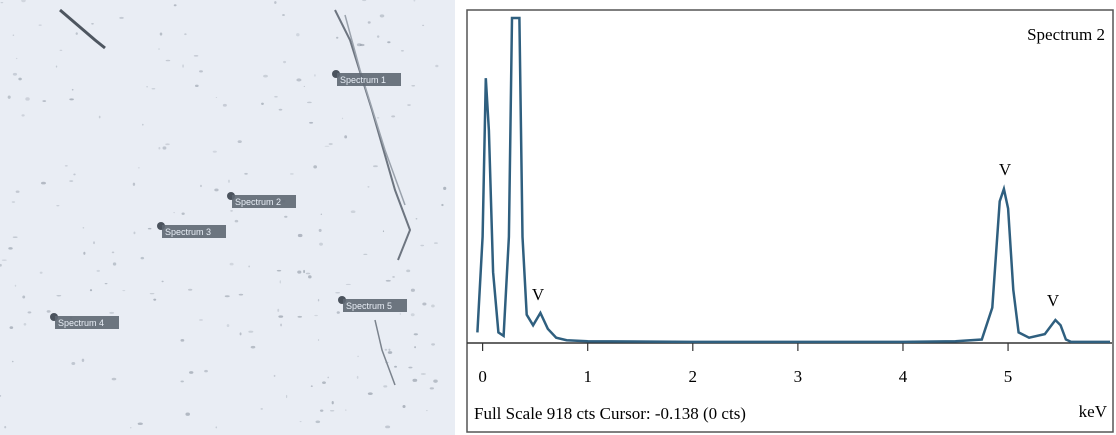  Describe the element at coordinates (798, 376) in the screenshot. I see `x-tick-label: 3` at that location.